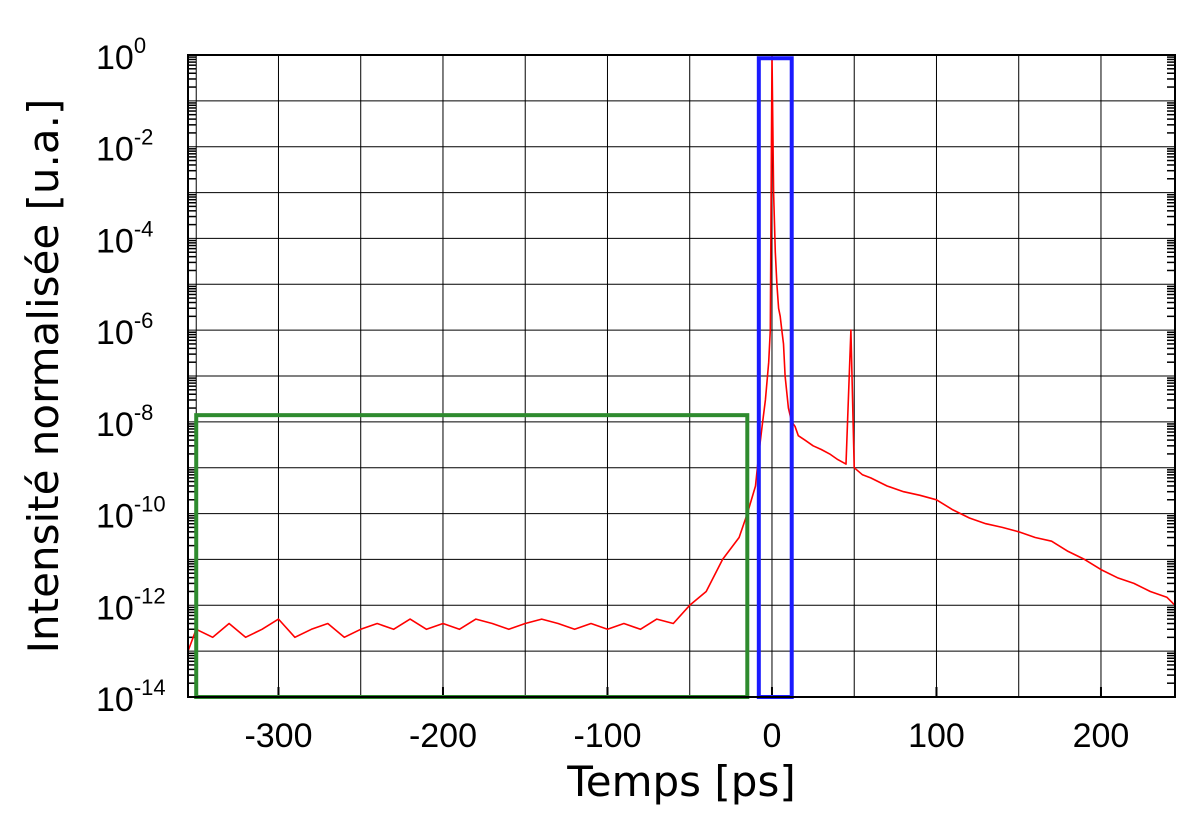 This screenshot has width=1198, height=828. I want to click on y-tick-labels: 10⁰ 10⁻² 10⁻⁴ 10⁻⁶ 10⁻⁸ 10⁻¹⁰ 10⁻¹² 10⁻¹⁴, so click(131, 376).